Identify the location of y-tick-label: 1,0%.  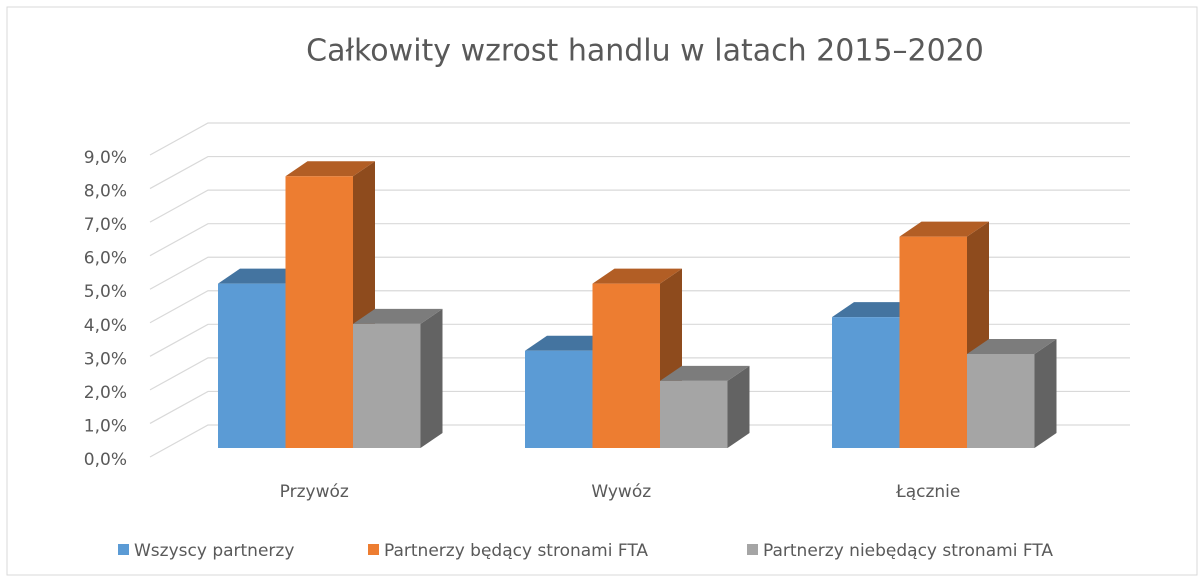
(105, 426).